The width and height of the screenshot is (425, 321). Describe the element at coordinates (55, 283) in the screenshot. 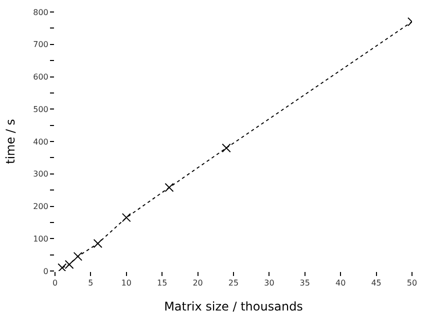

I see `x-tick-label: 0` at that location.